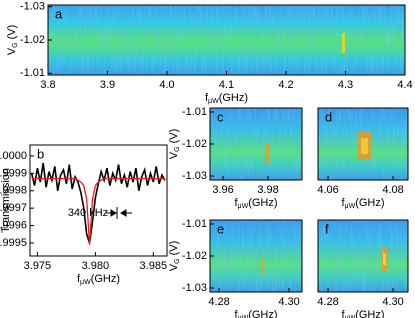  What do you see at coordinates (107, 85) in the screenshot?
I see `x-tick-label: 3.9` at bounding box center [107, 85].